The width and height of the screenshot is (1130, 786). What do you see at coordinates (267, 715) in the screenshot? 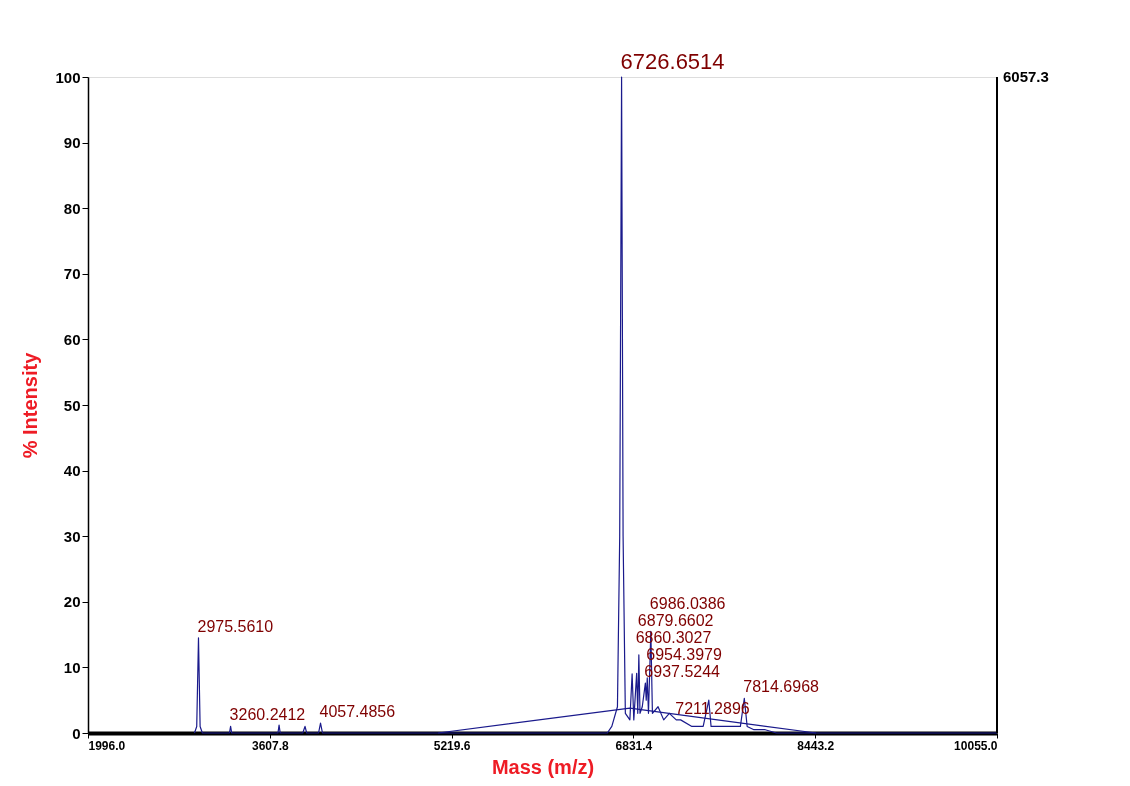
I see `annotation: 3260.2412` at bounding box center [267, 715].